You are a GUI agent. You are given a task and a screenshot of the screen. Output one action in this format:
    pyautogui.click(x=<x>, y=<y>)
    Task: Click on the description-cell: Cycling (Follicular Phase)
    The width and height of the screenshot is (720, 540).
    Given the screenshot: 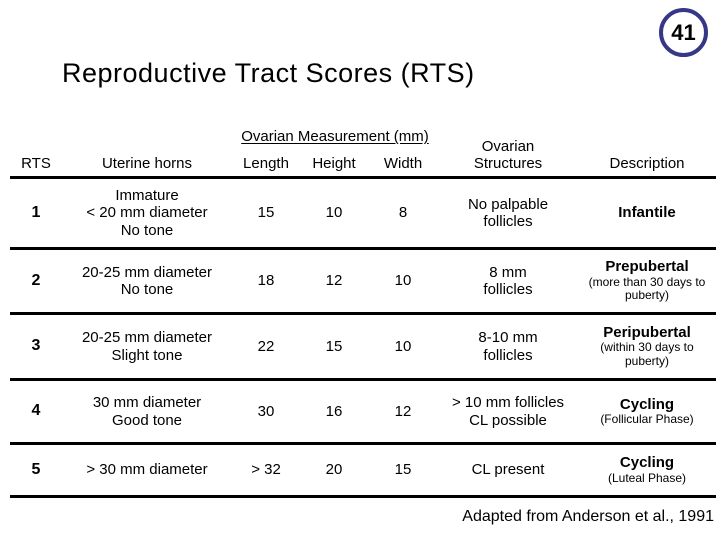 What is the action you would take?
    pyautogui.click(x=647, y=411)
    